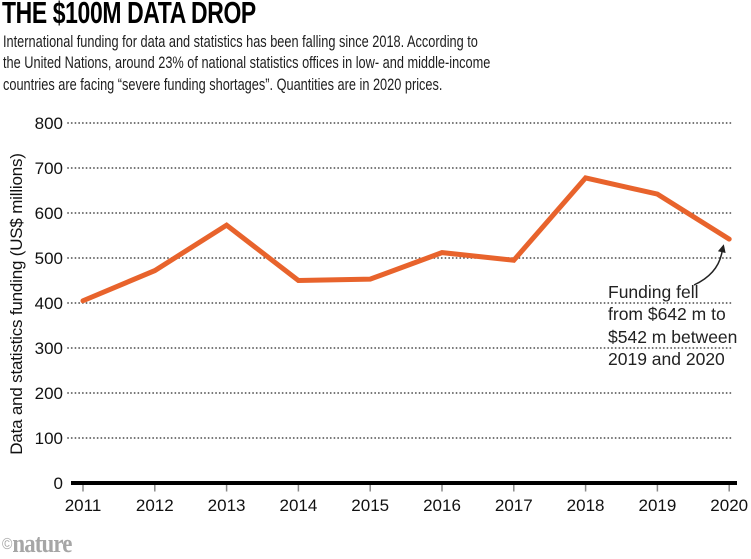  Describe the element at coordinates (514, 505) in the screenshot. I see `x-tick-label: 2017` at that location.